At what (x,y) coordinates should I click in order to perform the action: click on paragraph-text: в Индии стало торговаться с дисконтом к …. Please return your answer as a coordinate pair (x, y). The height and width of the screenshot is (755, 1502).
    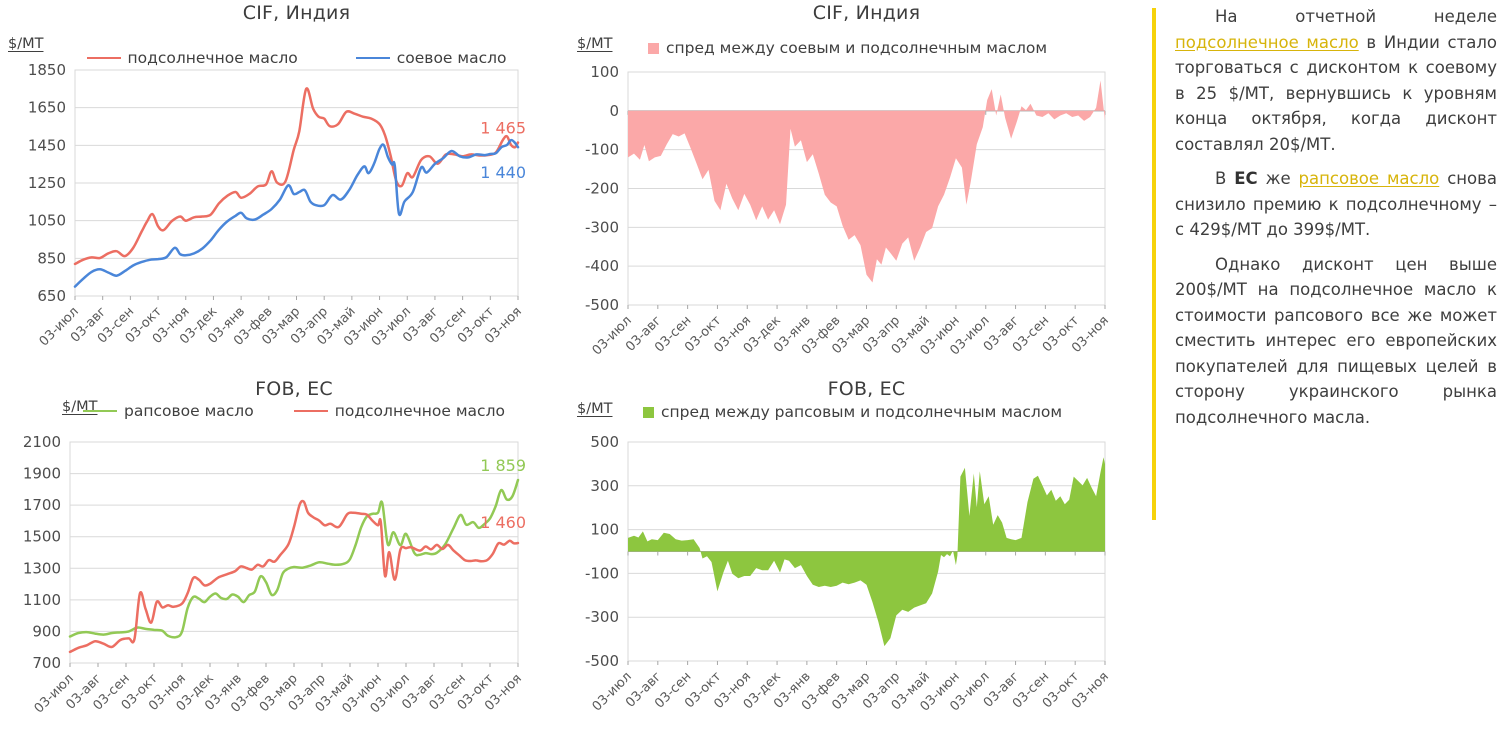
    Looking at the image, I should click on (1336, 93).